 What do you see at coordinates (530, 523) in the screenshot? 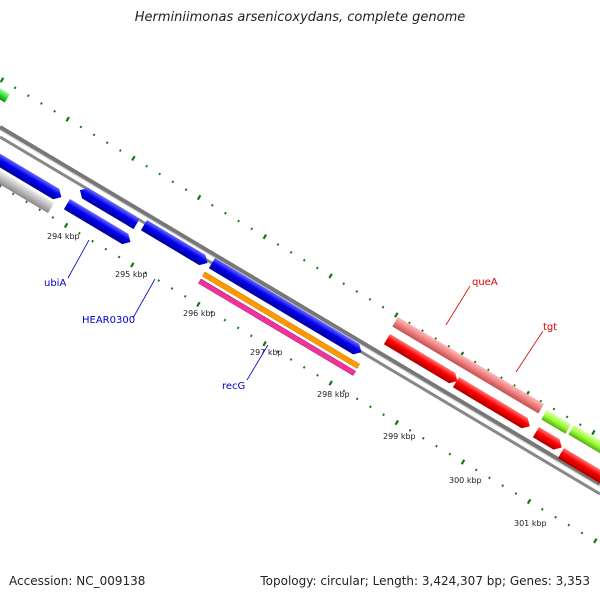
I see `tick-label: 301 kbp` at bounding box center [530, 523].